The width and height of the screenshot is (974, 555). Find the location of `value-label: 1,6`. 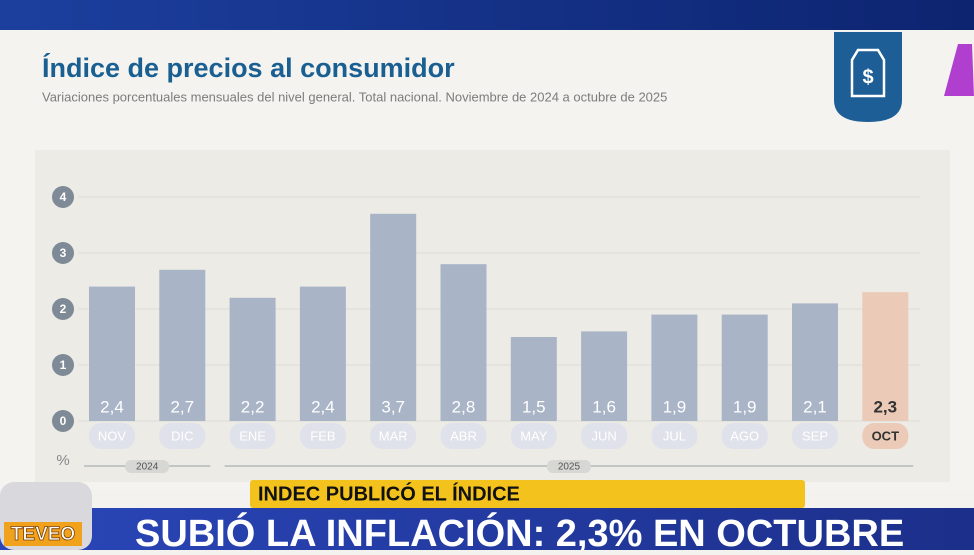

value-label: 1,6 is located at coordinates (604, 406).